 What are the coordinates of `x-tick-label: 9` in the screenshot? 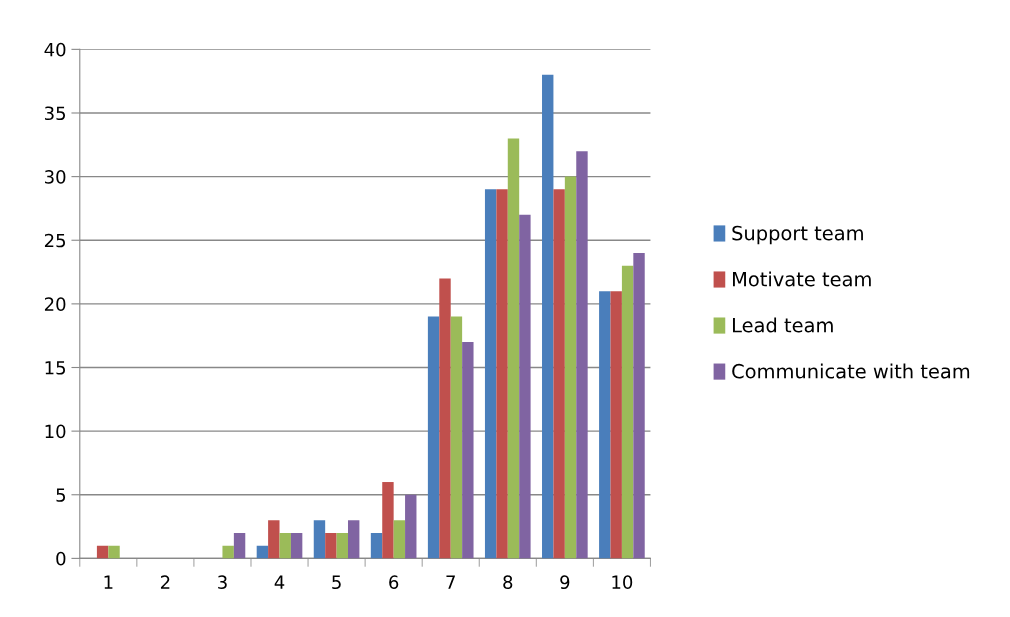 It's located at (565, 582).